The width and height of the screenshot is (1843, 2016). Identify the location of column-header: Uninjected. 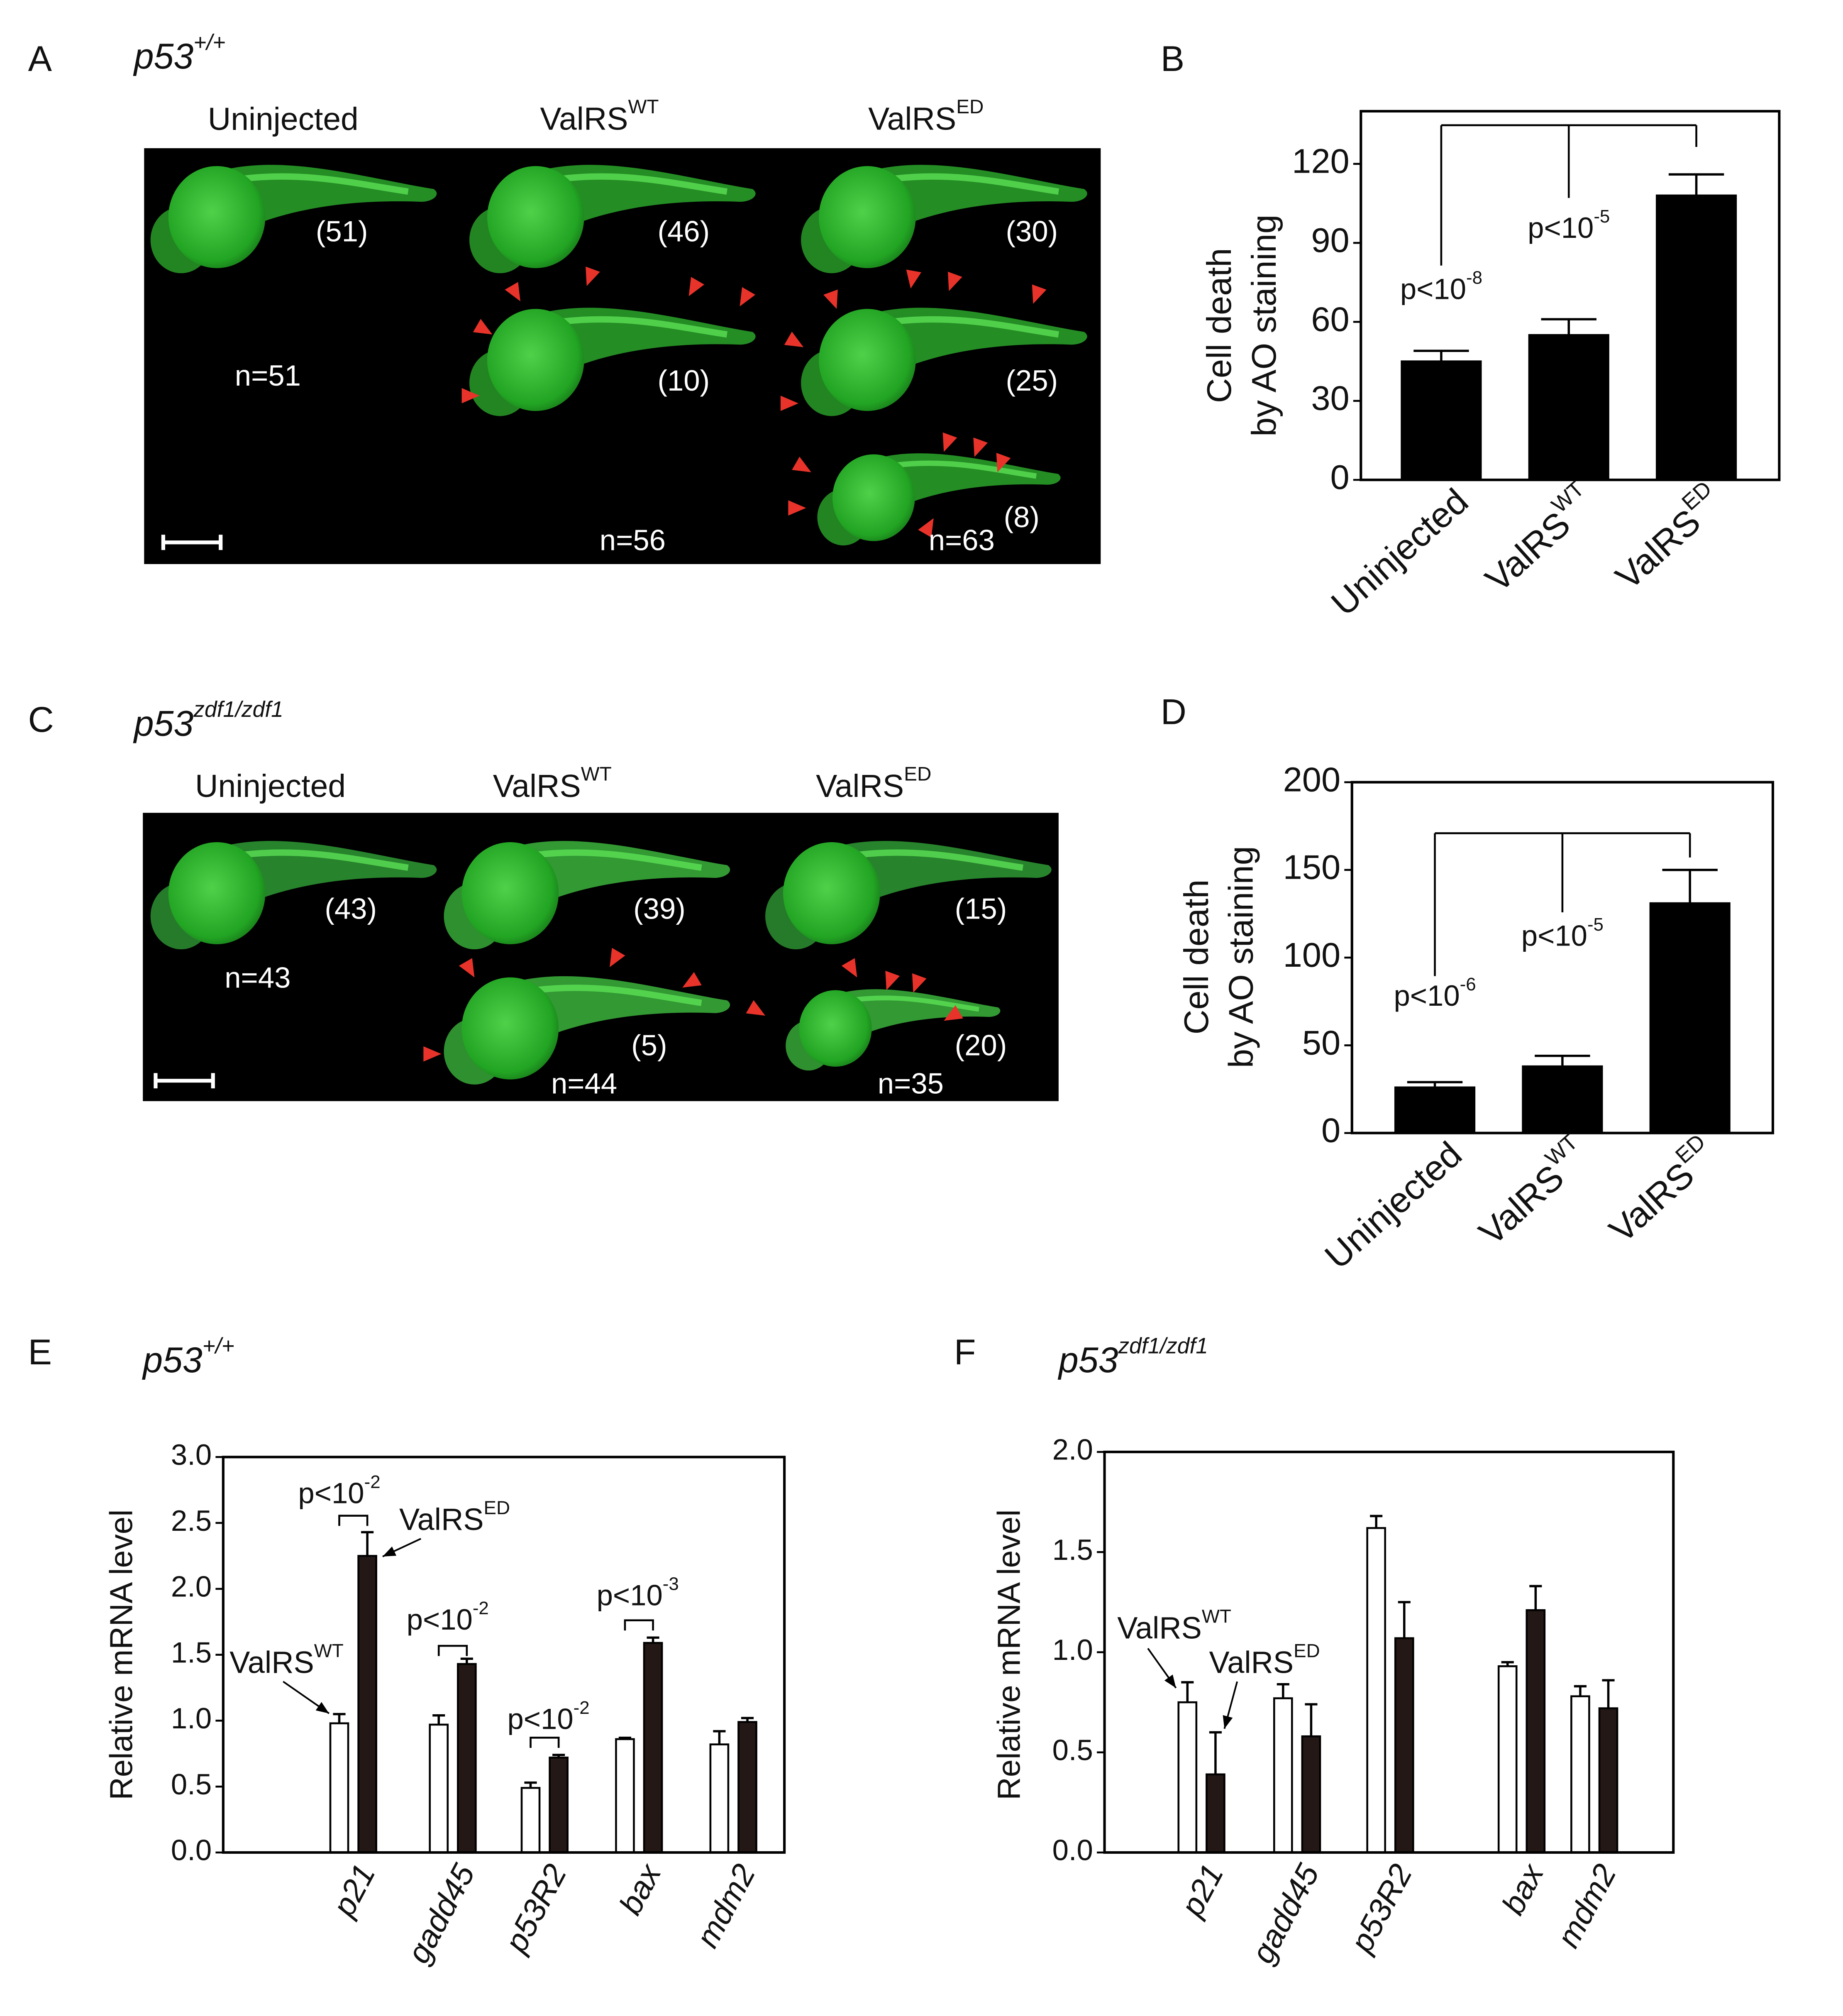
(283, 119).